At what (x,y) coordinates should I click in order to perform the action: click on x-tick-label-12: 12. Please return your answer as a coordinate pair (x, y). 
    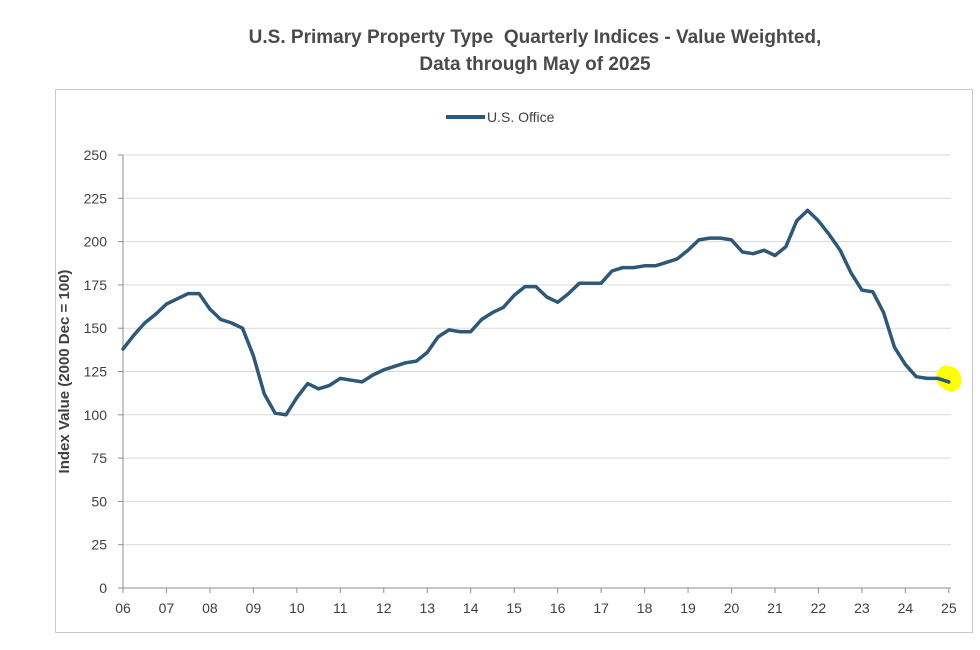
    Looking at the image, I should click on (384, 608).